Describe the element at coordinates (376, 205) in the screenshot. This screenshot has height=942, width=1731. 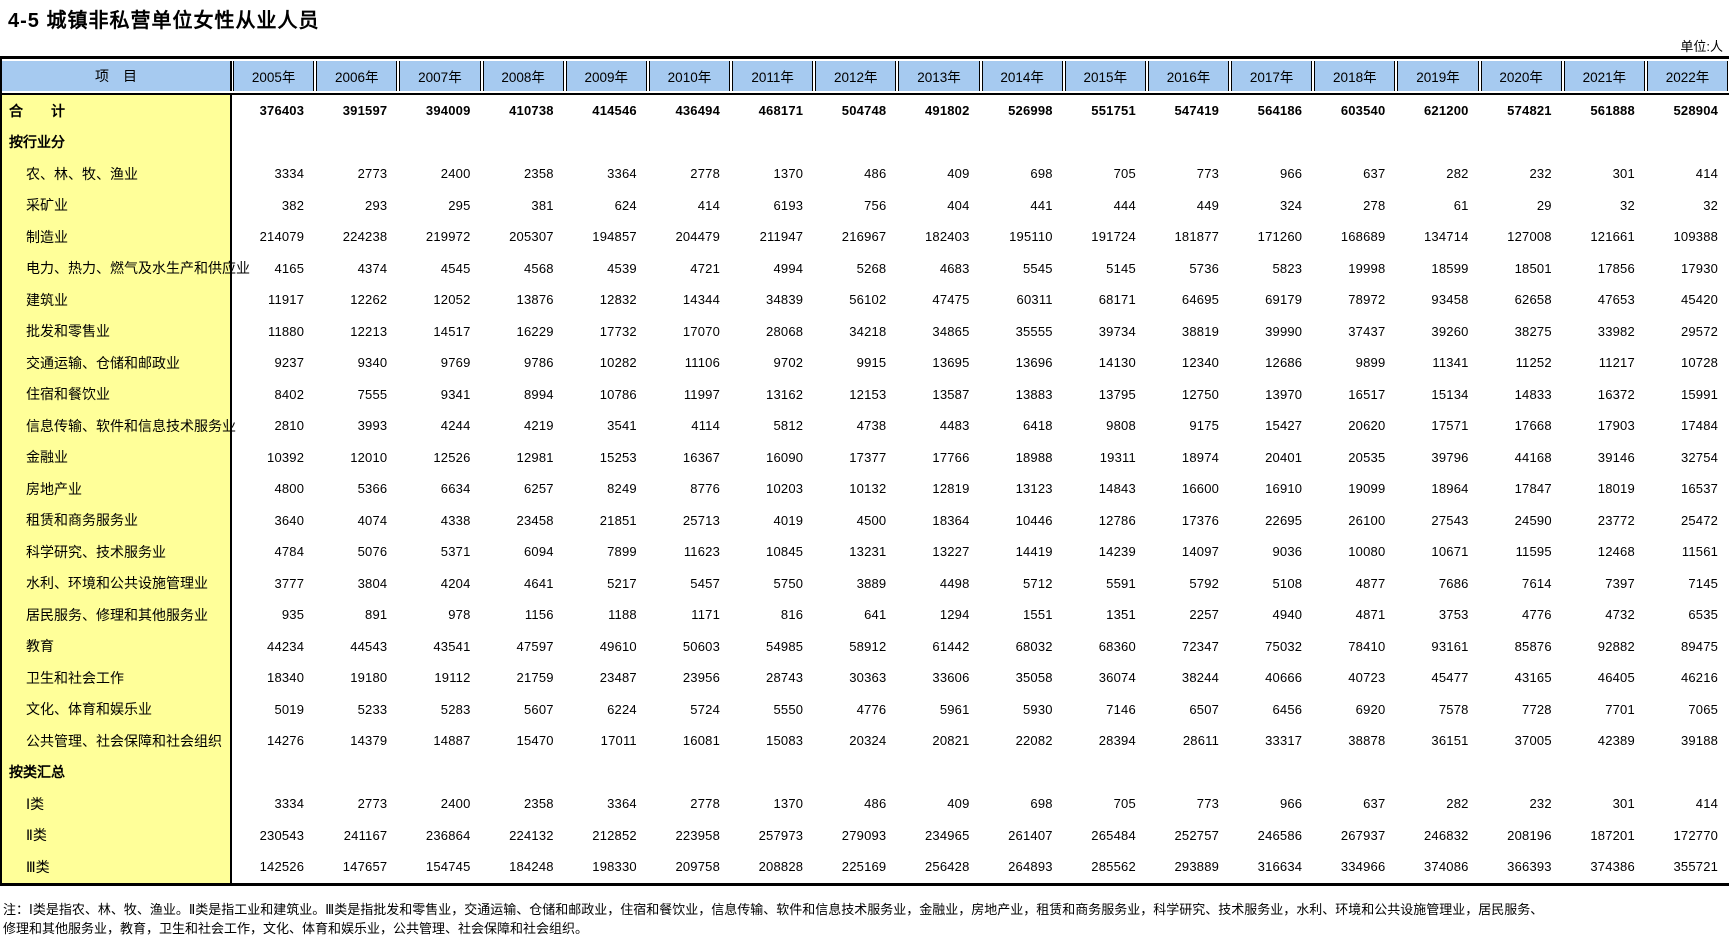
I see `cell-value: 293` at that location.